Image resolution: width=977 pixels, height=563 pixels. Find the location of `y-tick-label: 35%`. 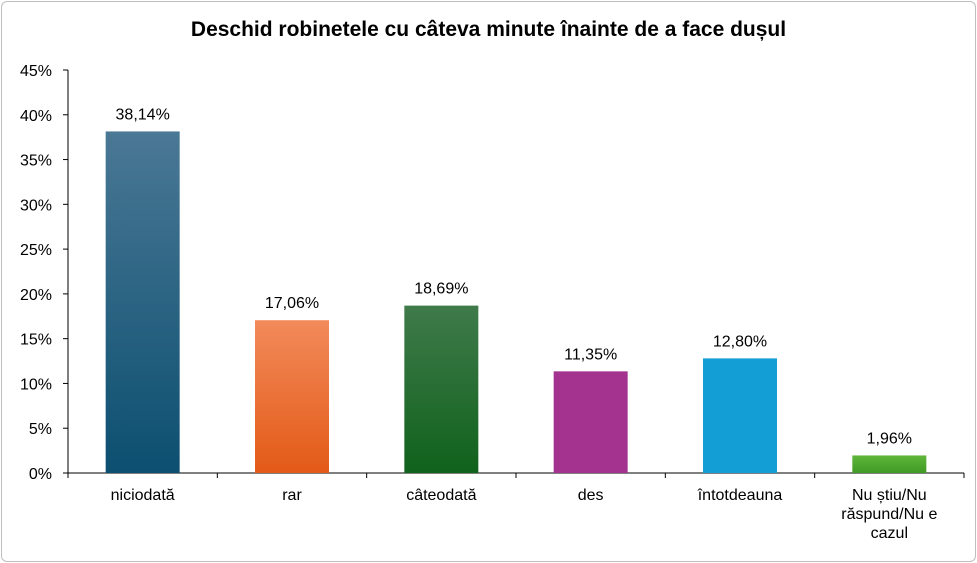

y-tick-label: 35% is located at coordinates (36, 161).